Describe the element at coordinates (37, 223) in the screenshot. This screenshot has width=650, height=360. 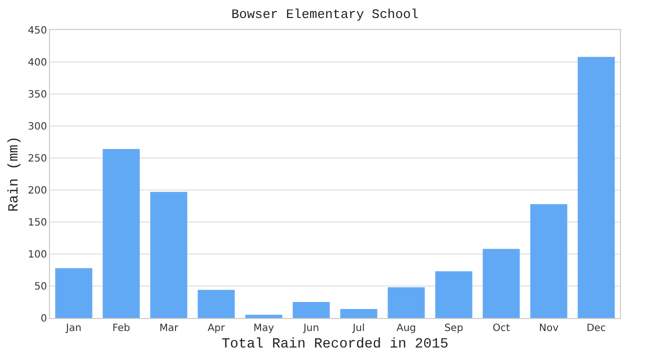
I see `y-tick-label: 150` at that location.